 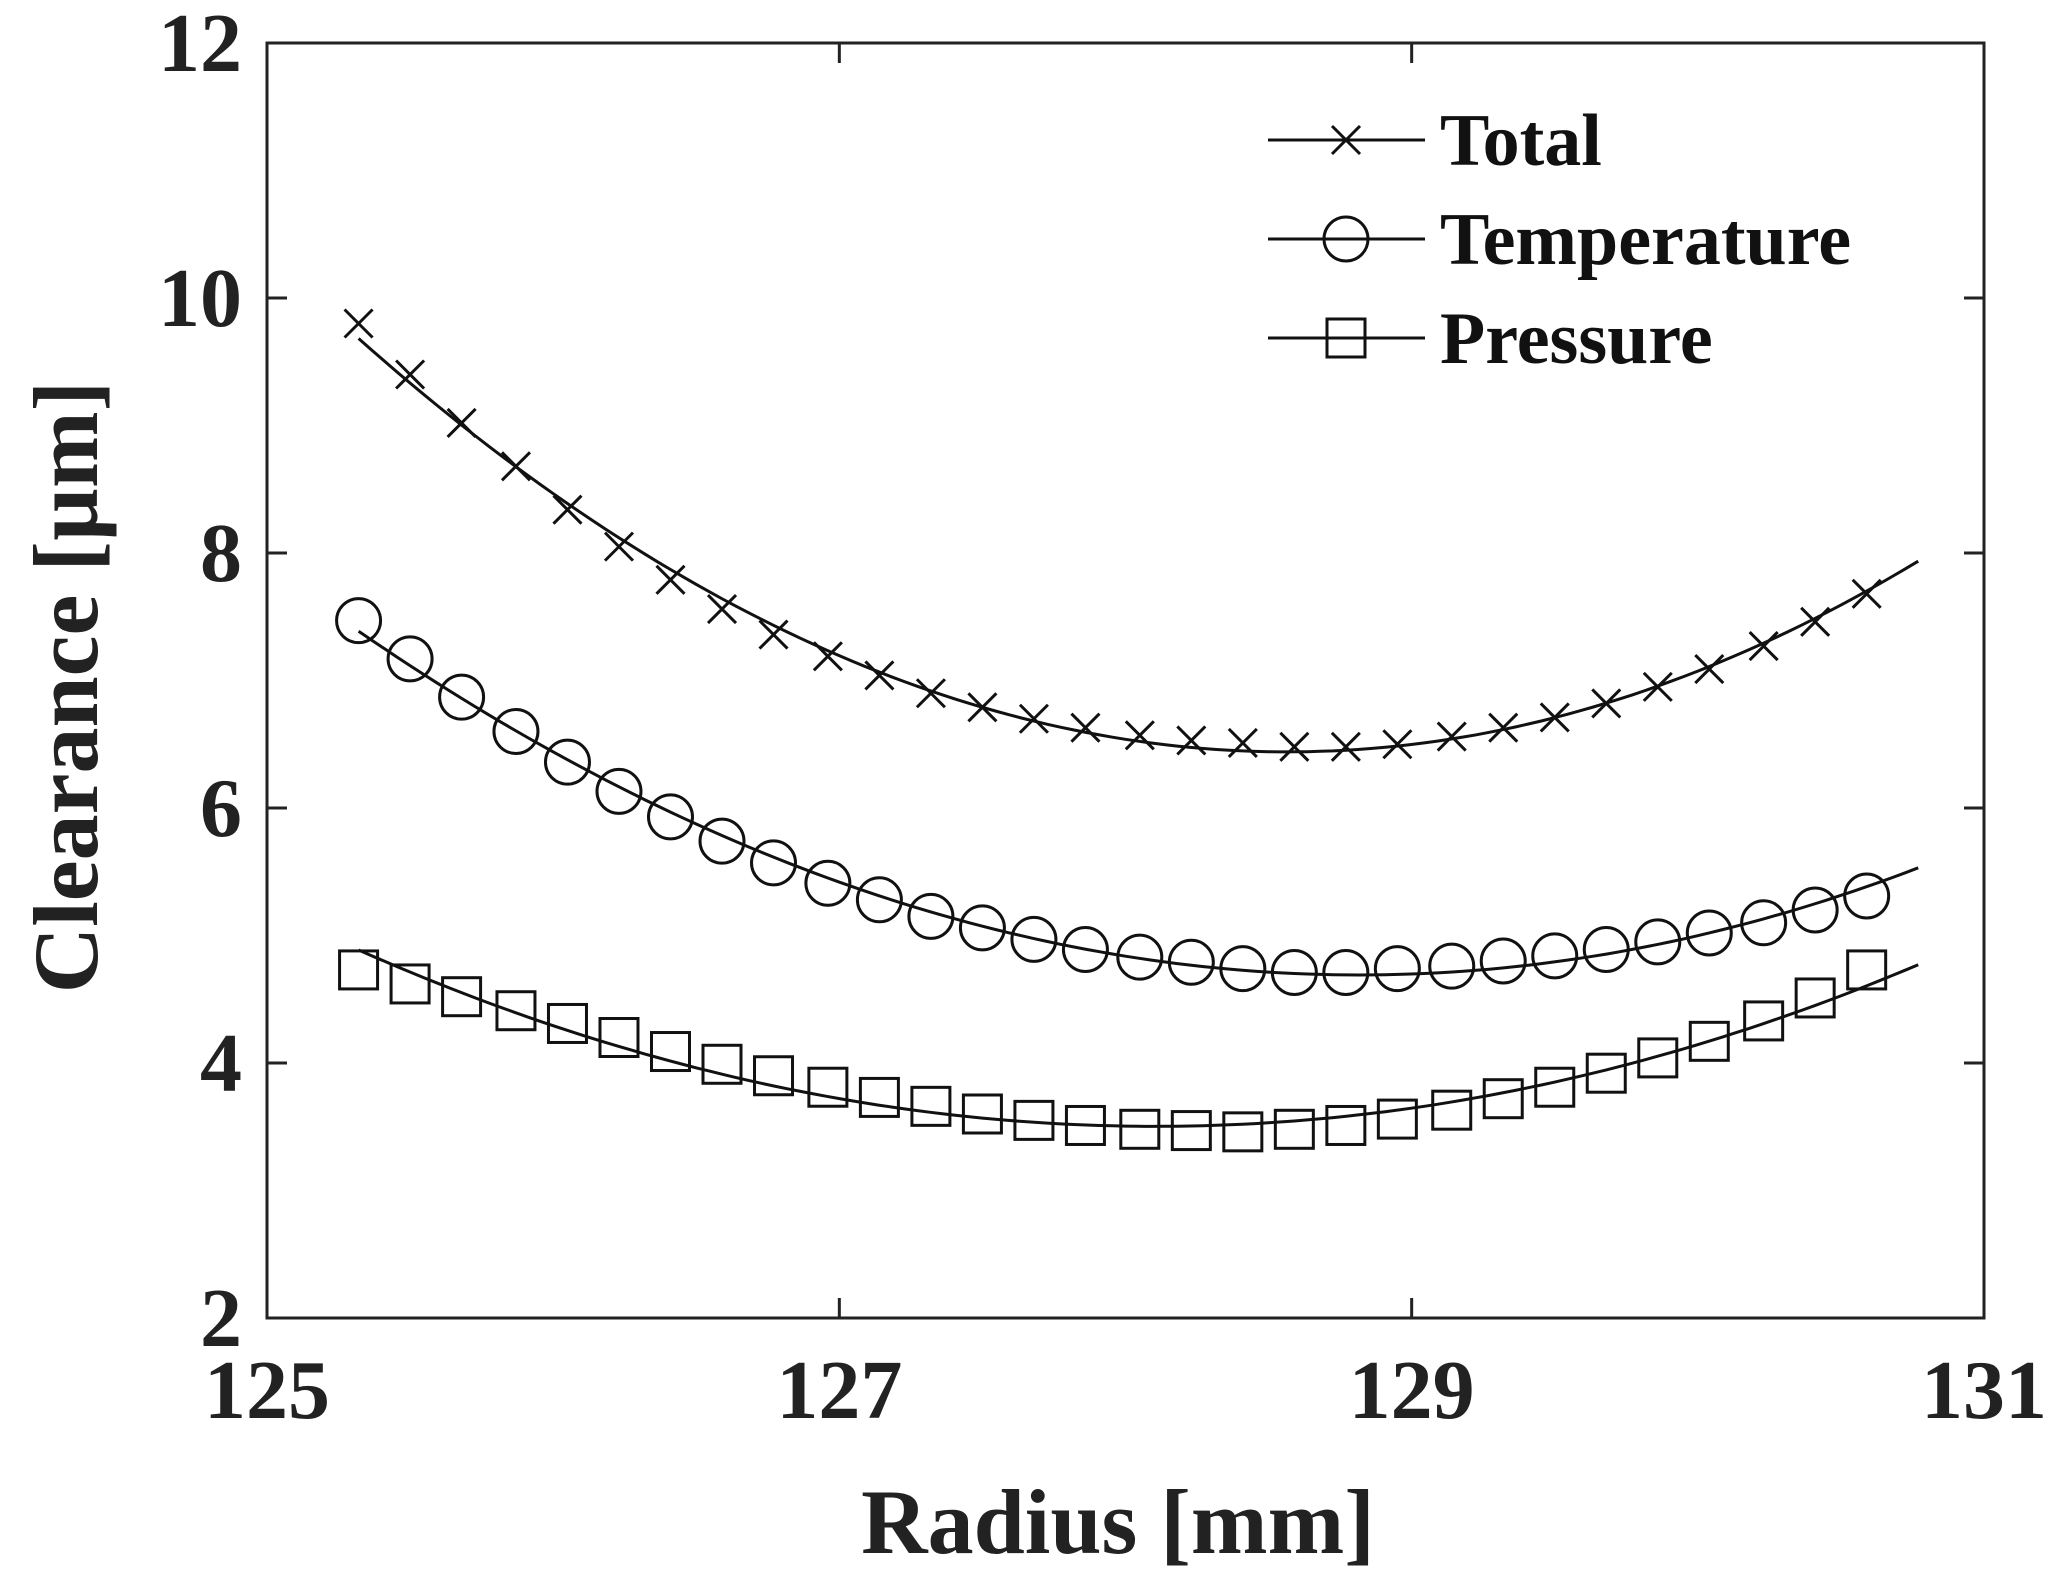 I want to click on x-tick-label: 125, so click(x=267, y=1390).